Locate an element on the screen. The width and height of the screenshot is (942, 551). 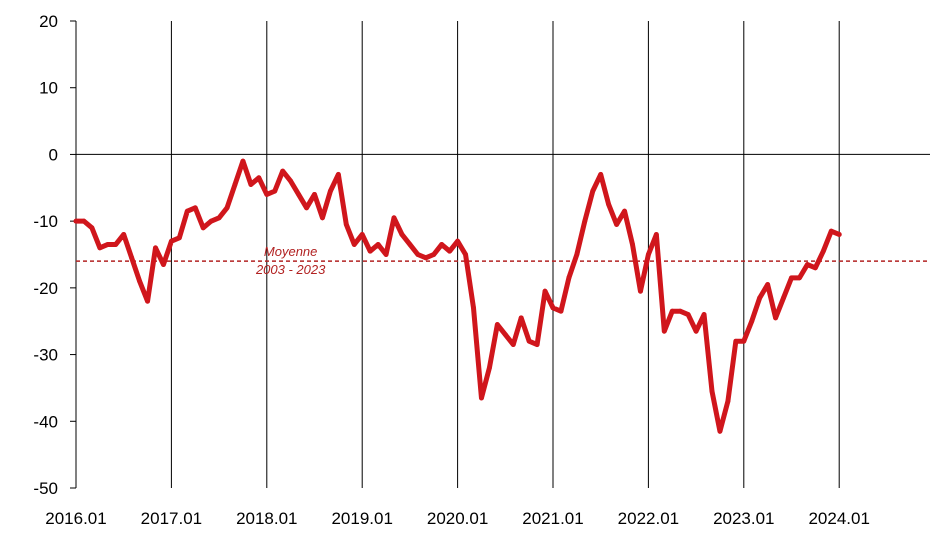
y-tick-label: 10 is located at coordinates (48, 88).